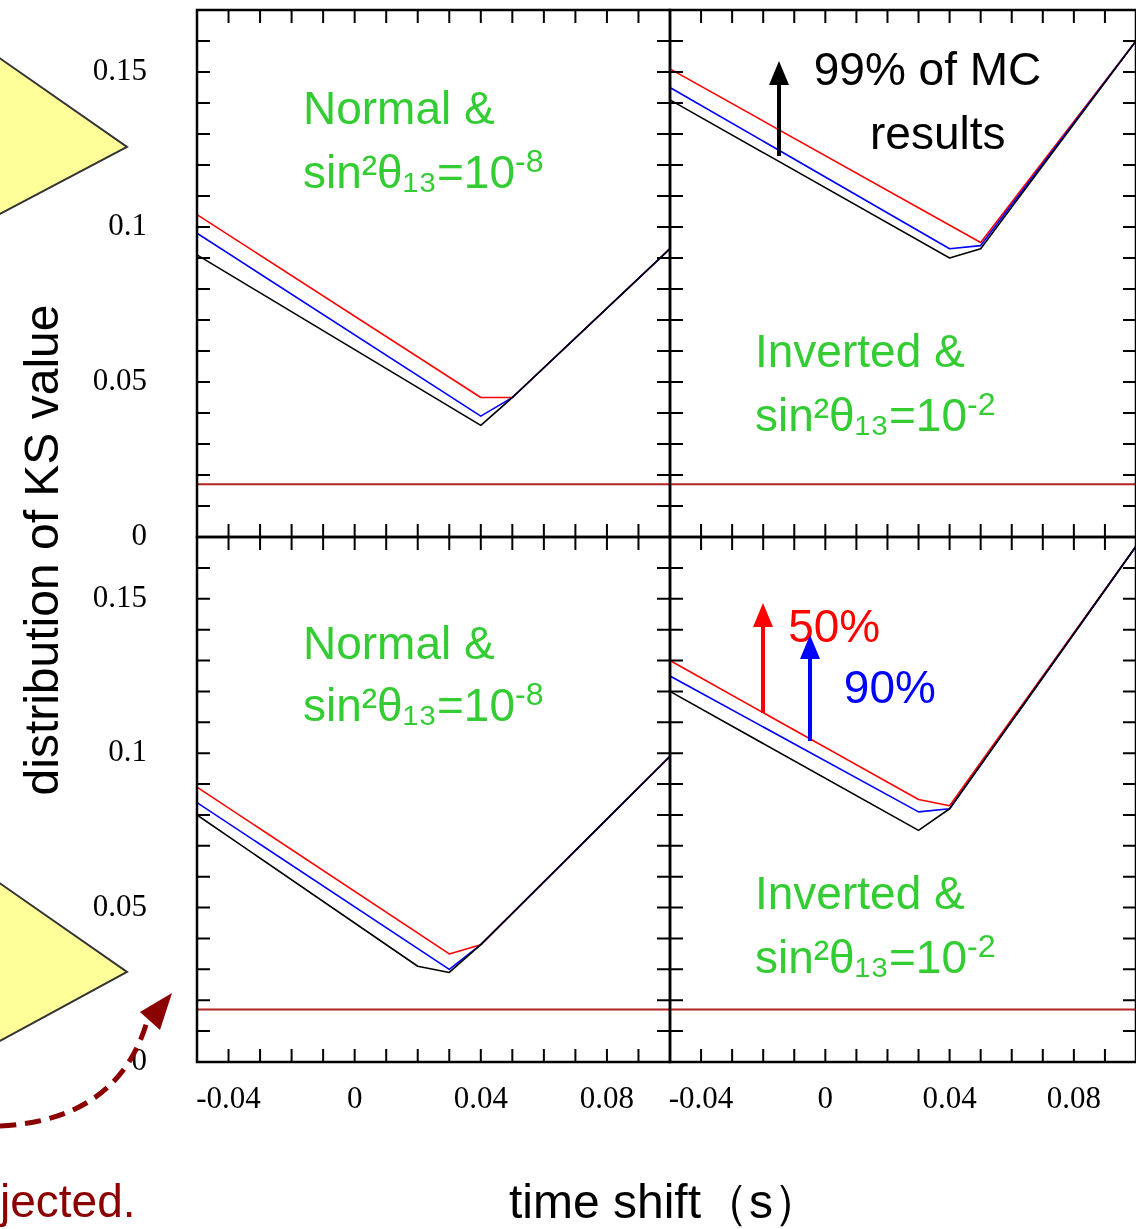  I want to click on y-axis-title: distribution of KS value, so click(41, 550).